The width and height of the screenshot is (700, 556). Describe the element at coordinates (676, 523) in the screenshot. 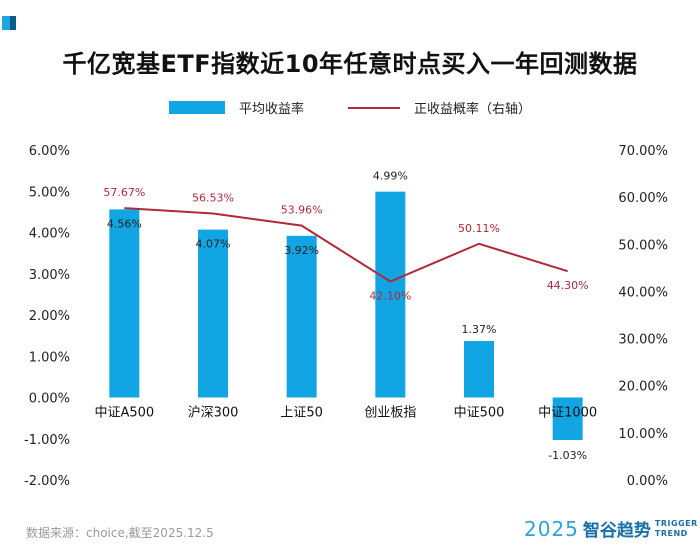

I see `brand-sub-line1: TRIGGER` at that location.